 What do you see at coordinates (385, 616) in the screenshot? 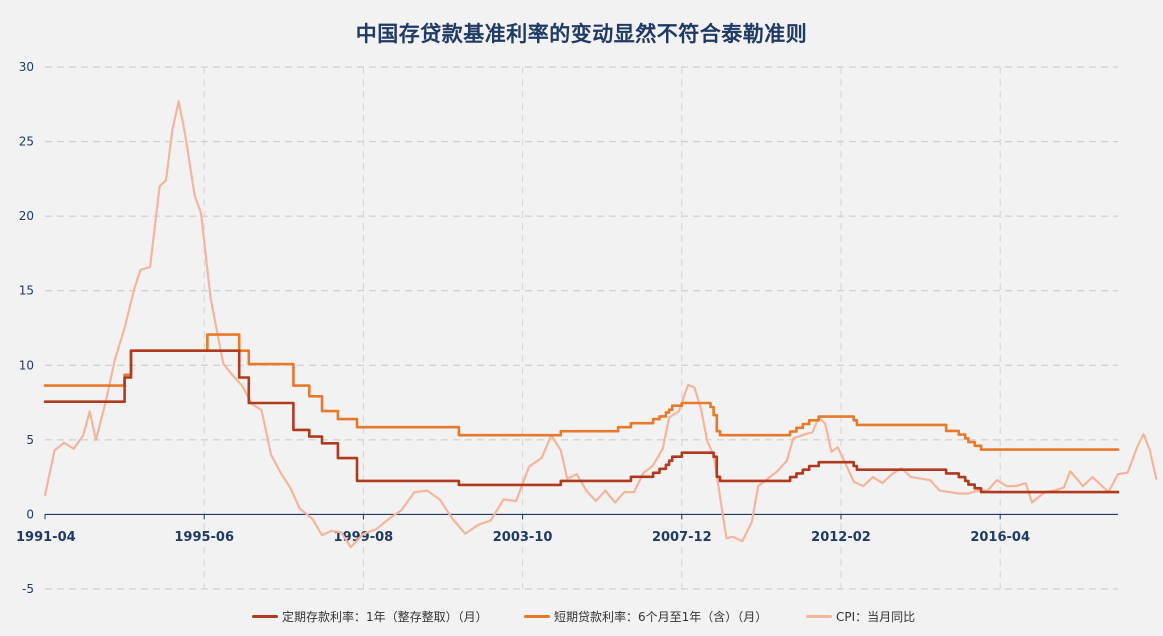
I see `legend-label: 定期存款利率：1年（整存整取）（月）` at bounding box center [385, 616].